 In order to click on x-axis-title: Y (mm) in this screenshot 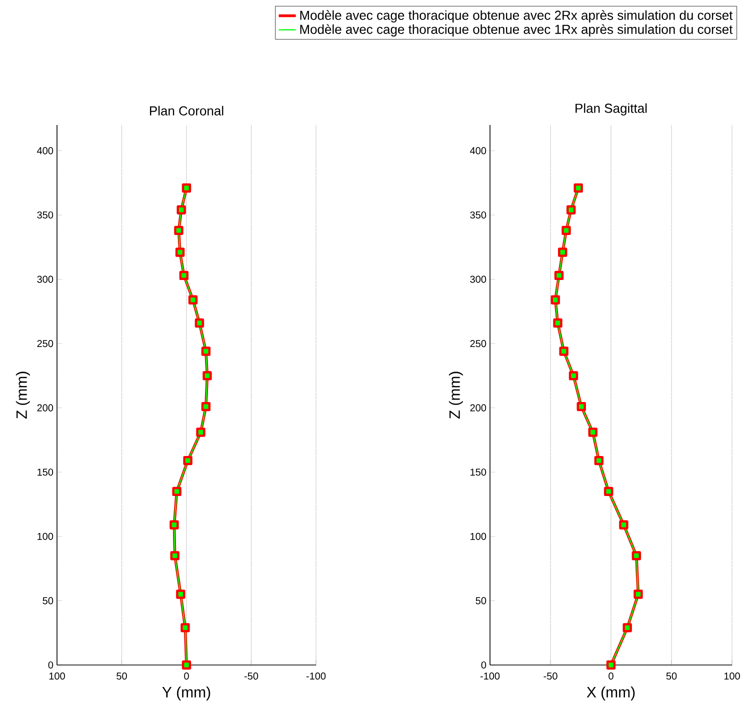, I will do `click(186, 693)`.